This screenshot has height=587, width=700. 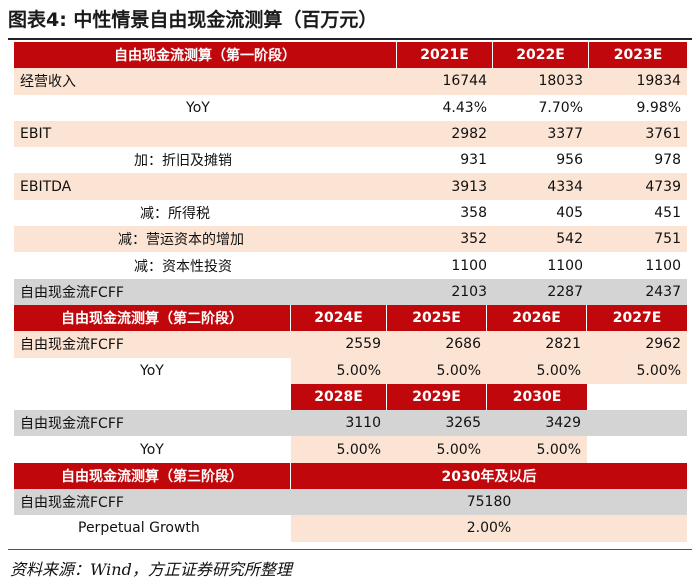 What do you see at coordinates (445, 107) in the screenshot?
I see `row-value: 4.43%` at bounding box center [445, 107].